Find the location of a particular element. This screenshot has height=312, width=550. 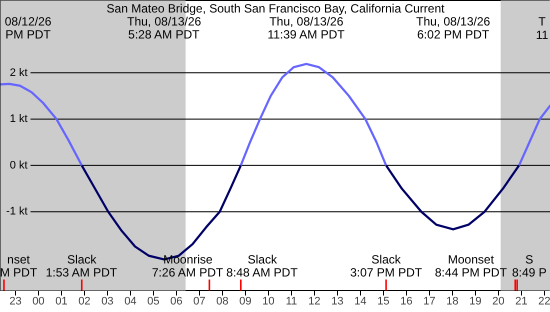

annotation: 08/12/26 PM PDT is located at coordinates (28, 28).